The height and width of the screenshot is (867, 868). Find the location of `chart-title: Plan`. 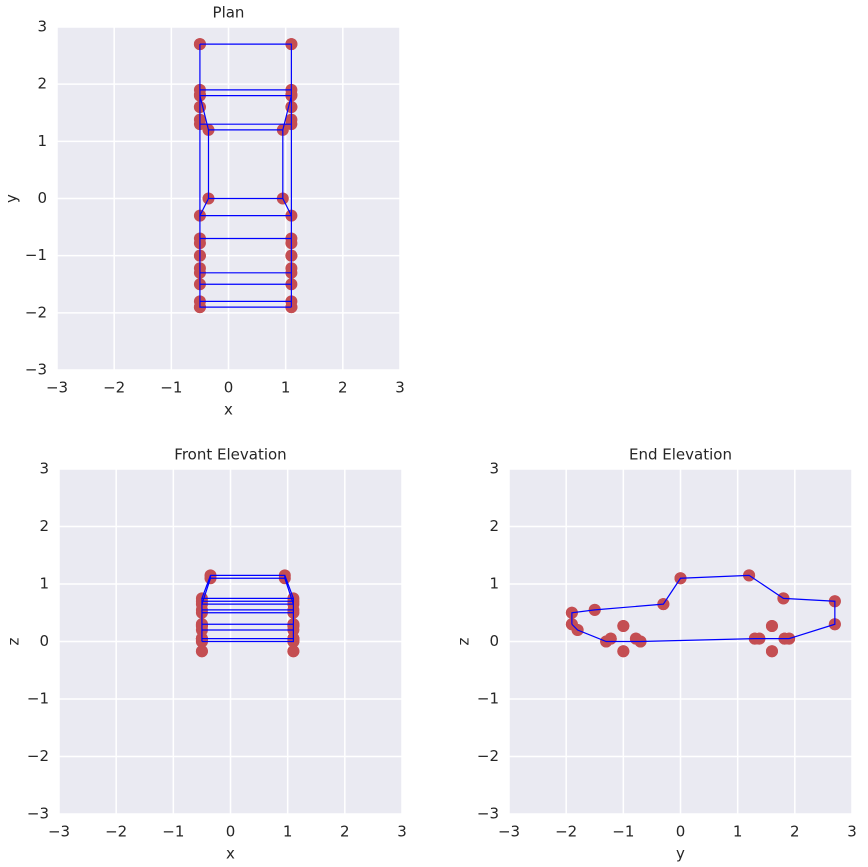

chart-title: Plan is located at coordinates (229, 13).